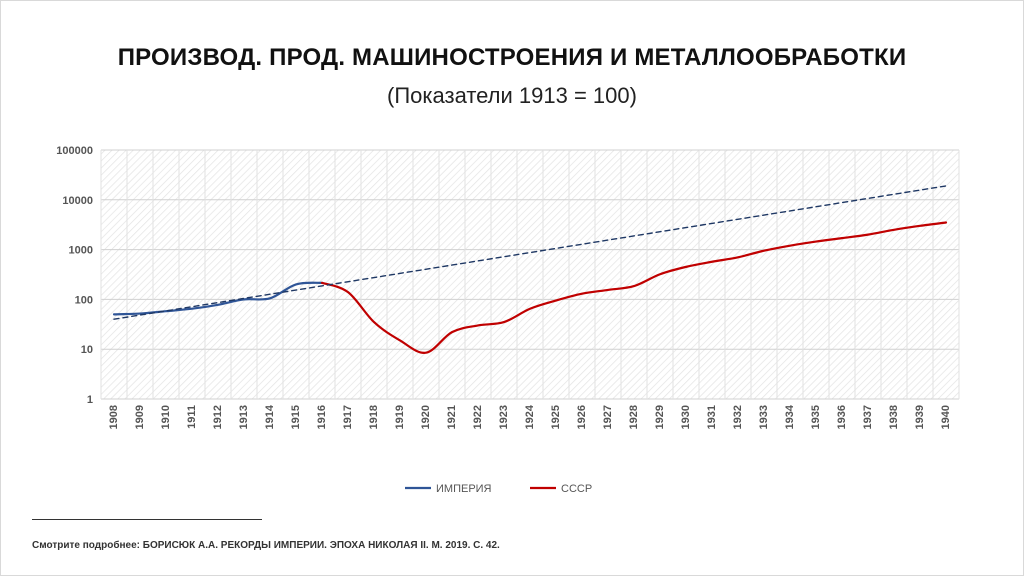 The height and width of the screenshot is (576, 1024). I want to click on x-tick-label: 1940, so click(946, 417).